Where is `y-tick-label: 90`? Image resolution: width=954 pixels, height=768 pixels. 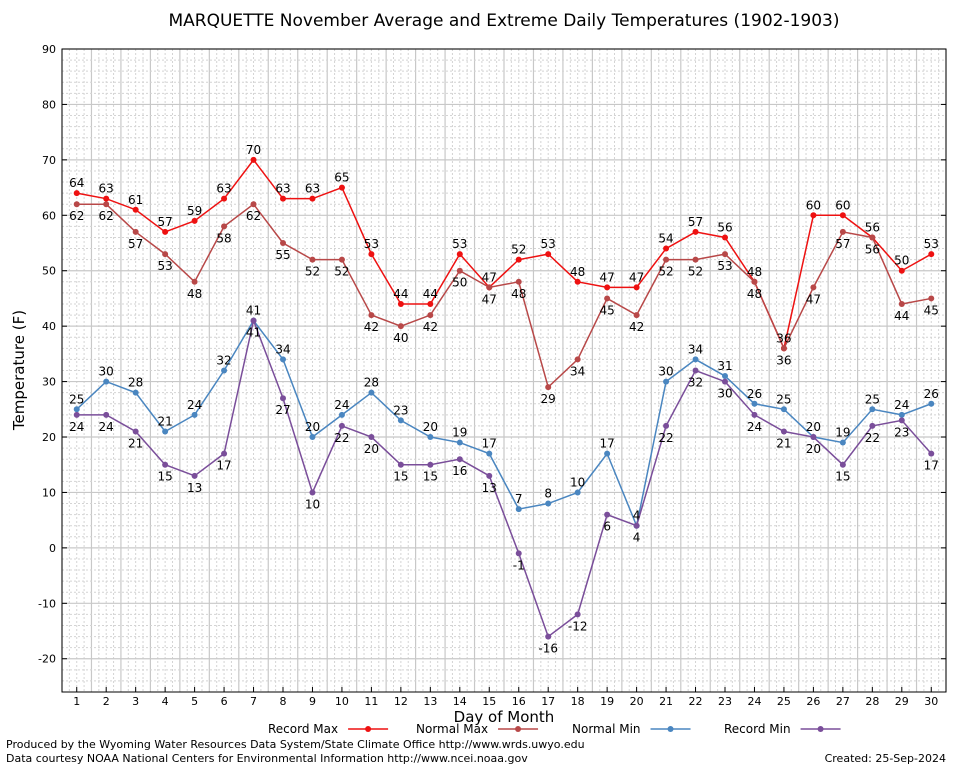 y-tick-label: 90 is located at coordinates (49, 49).